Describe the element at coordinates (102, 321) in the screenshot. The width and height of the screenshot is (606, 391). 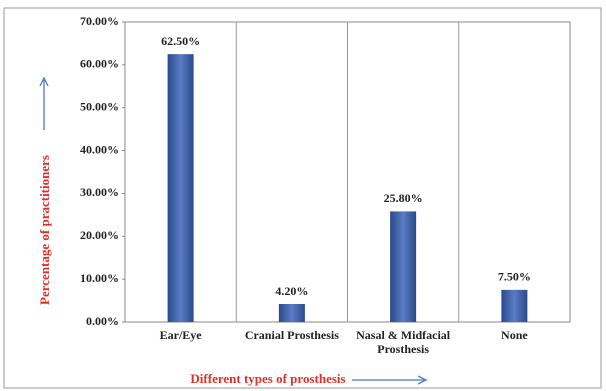
I see `y-tick-label: 0.00%` at that location.